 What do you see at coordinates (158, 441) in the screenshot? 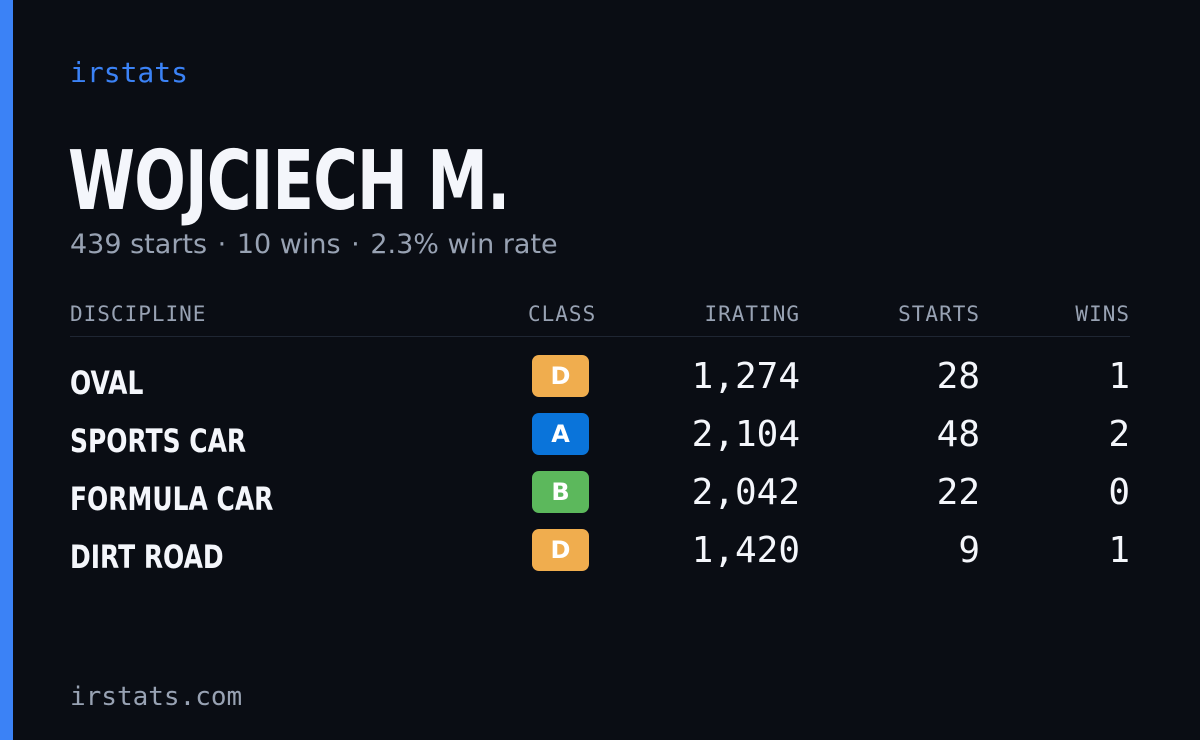
I see `discipline-label: SPORTS CAR` at bounding box center [158, 441].